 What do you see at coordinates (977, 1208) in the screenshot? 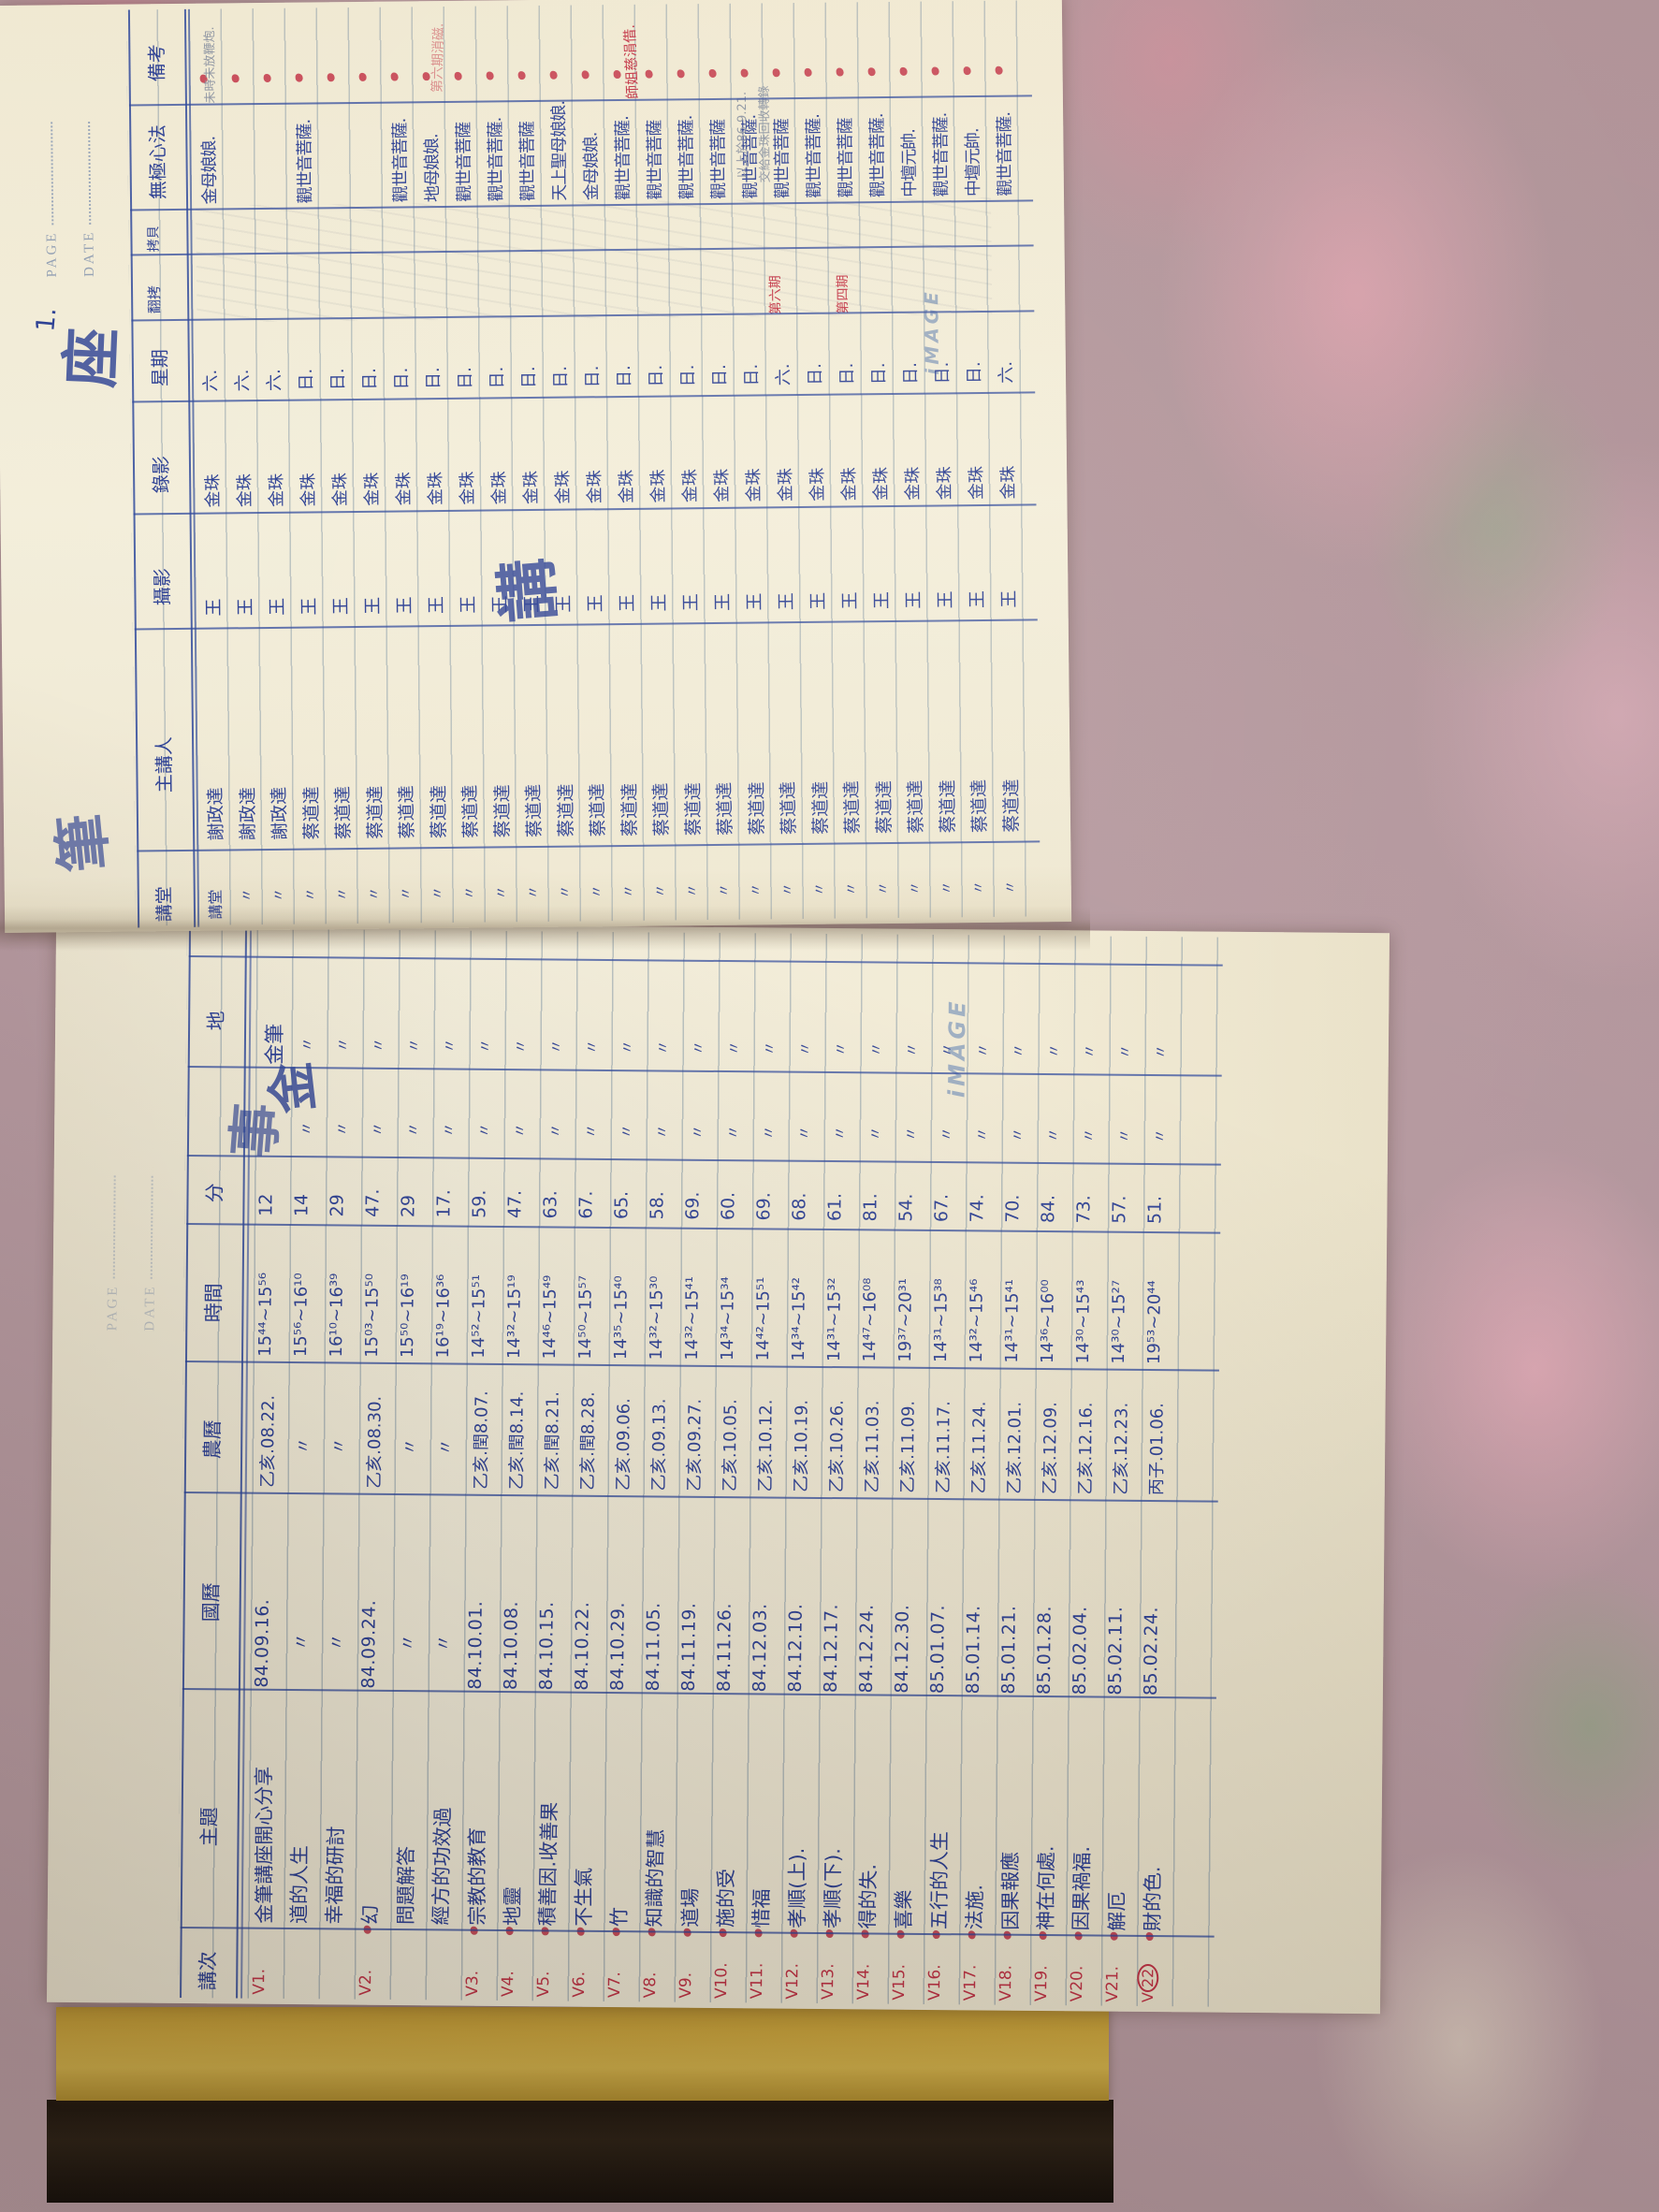
I see `cell-text: 74.` at bounding box center [977, 1208].